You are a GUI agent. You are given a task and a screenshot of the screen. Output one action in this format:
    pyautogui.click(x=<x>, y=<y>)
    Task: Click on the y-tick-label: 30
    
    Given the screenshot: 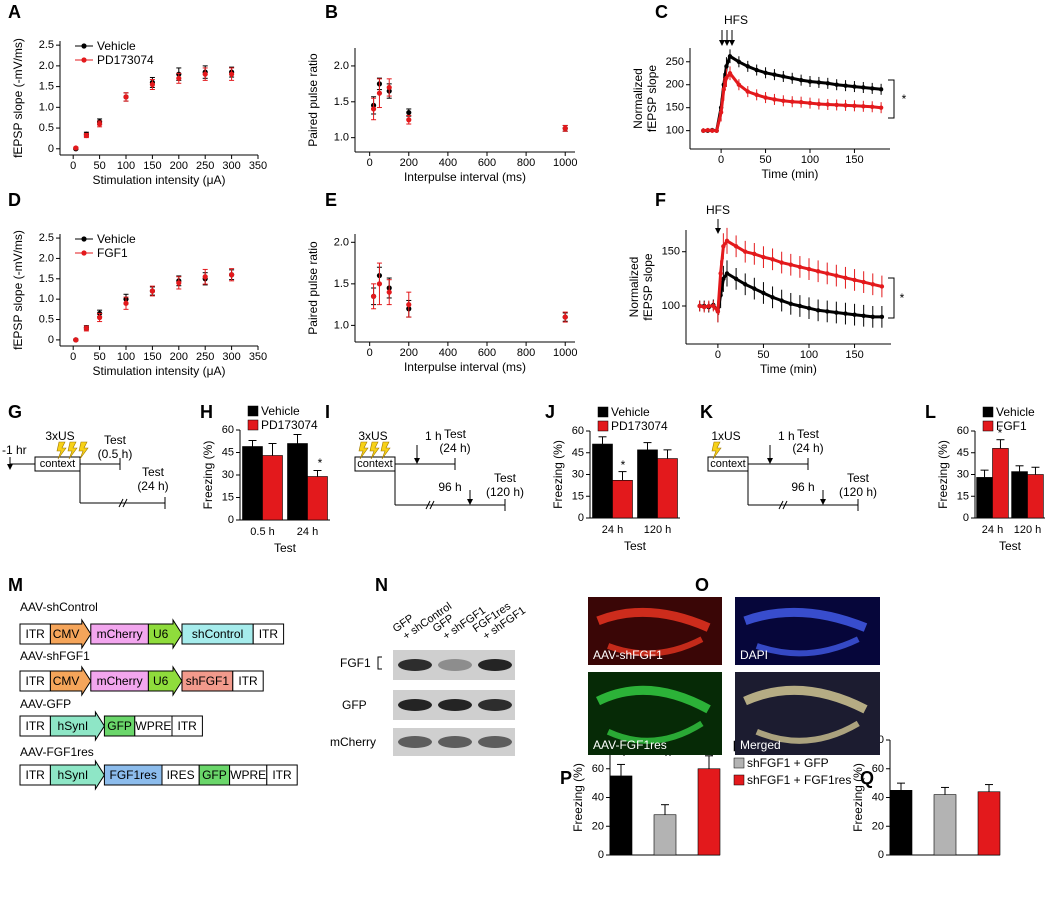 What is the action you would take?
    pyautogui.click(x=578, y=475)
    